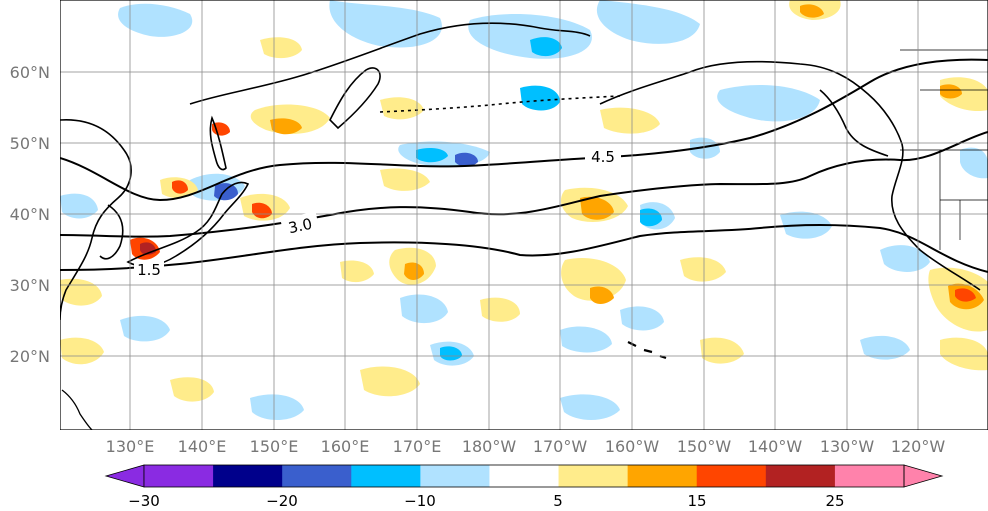 The height and width of the screenshot is (511, 988). Describe the element at coordinates (775, 446) in the screenshot. I see `lon-label-140w: 140°W` at that location.